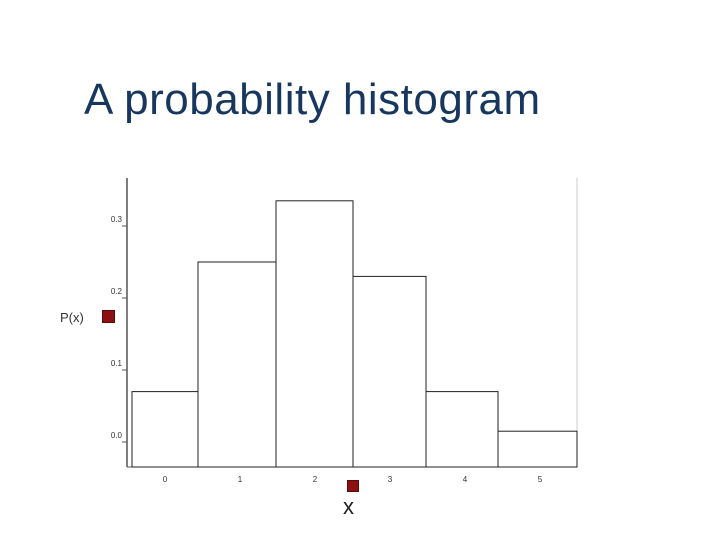 Image resolution: width=720 pixels, height=540 pixels. I want to click on x-tick-label: 0, so click(165, 479).